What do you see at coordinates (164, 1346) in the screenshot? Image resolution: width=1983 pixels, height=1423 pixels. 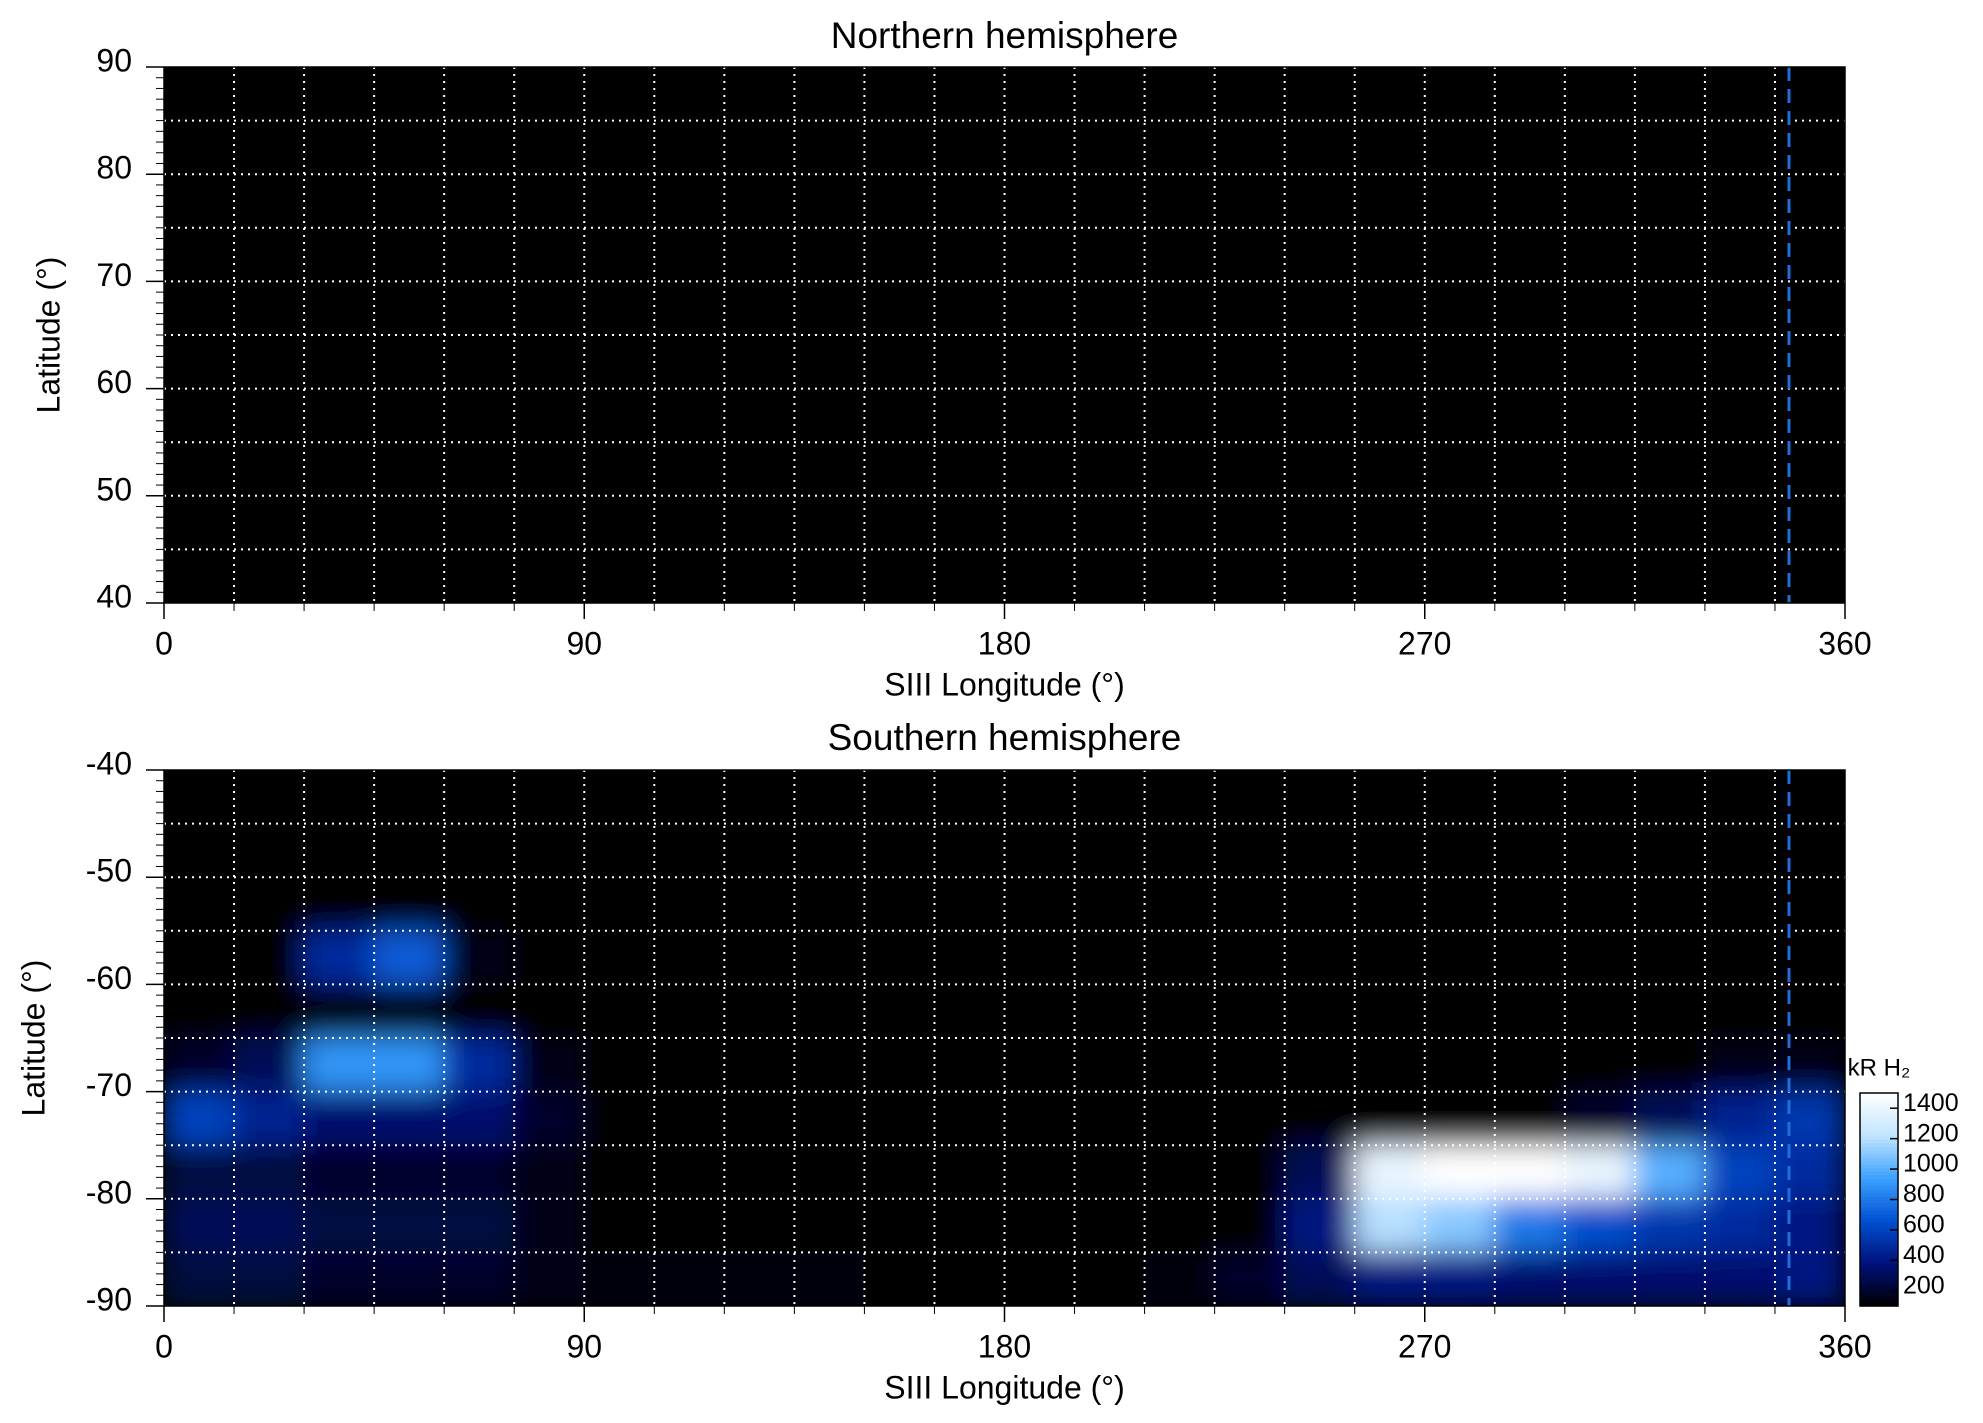 I see `x-tick-label: 0` at bounding box center [164, 1346].